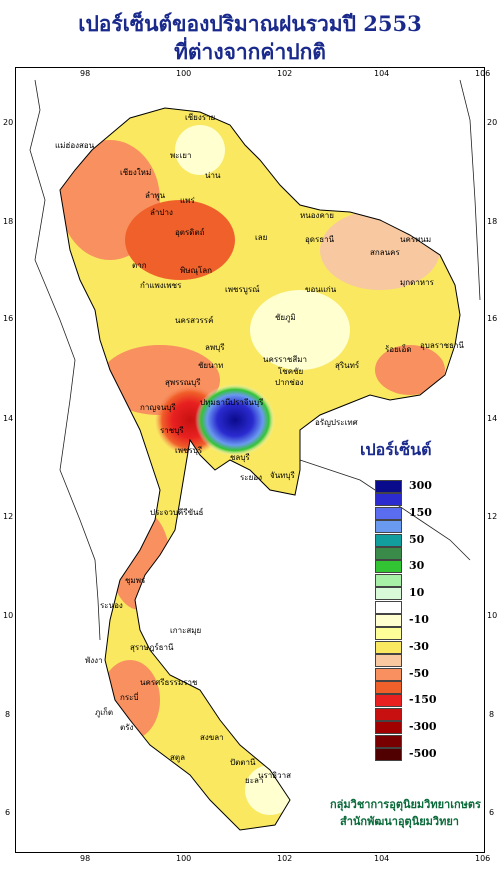  I want to click on province-label: ระยอง, so click(251, 477).